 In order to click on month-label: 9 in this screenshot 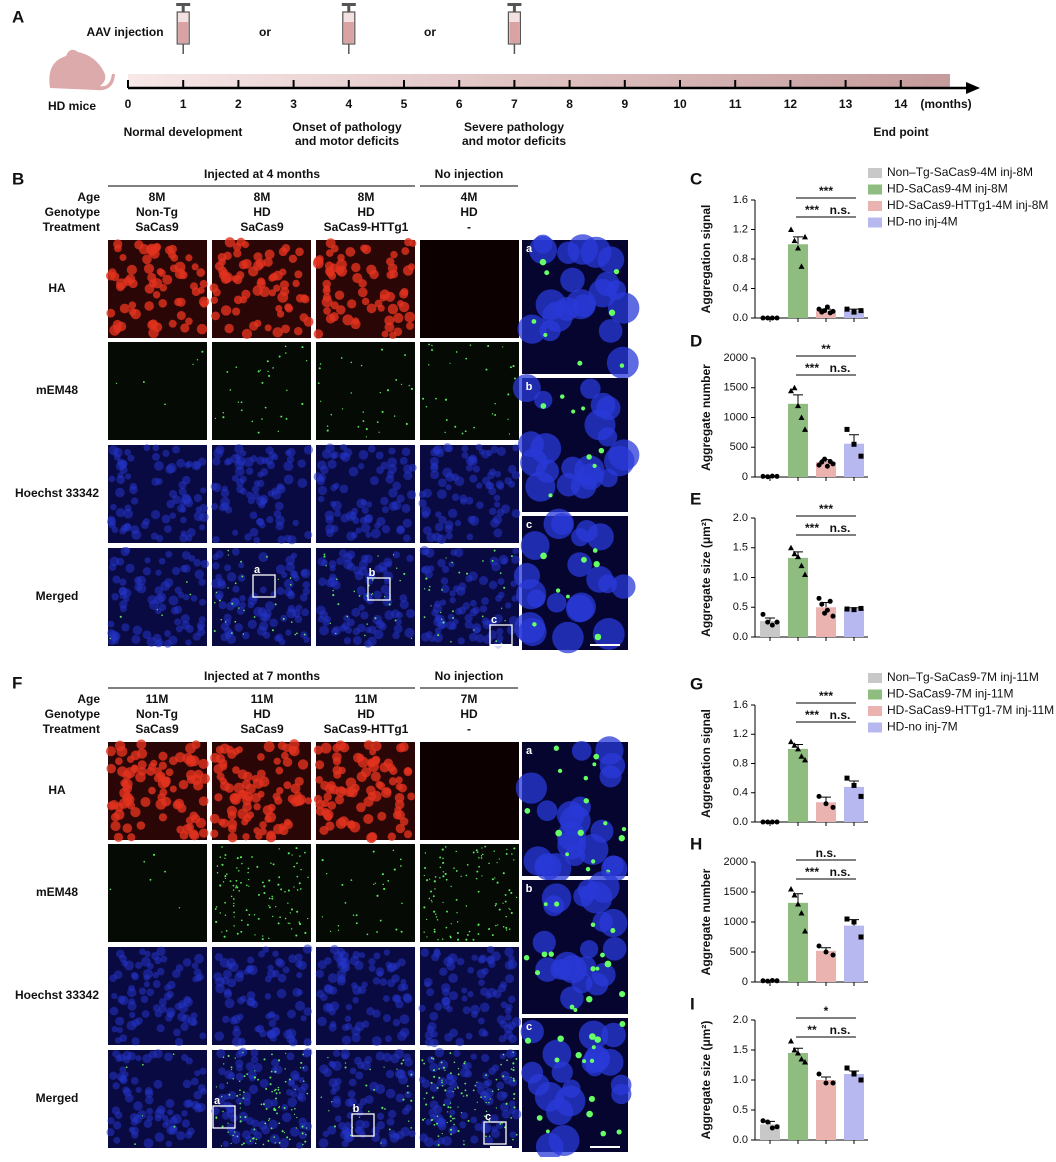, I will do `click(624, 104)`.